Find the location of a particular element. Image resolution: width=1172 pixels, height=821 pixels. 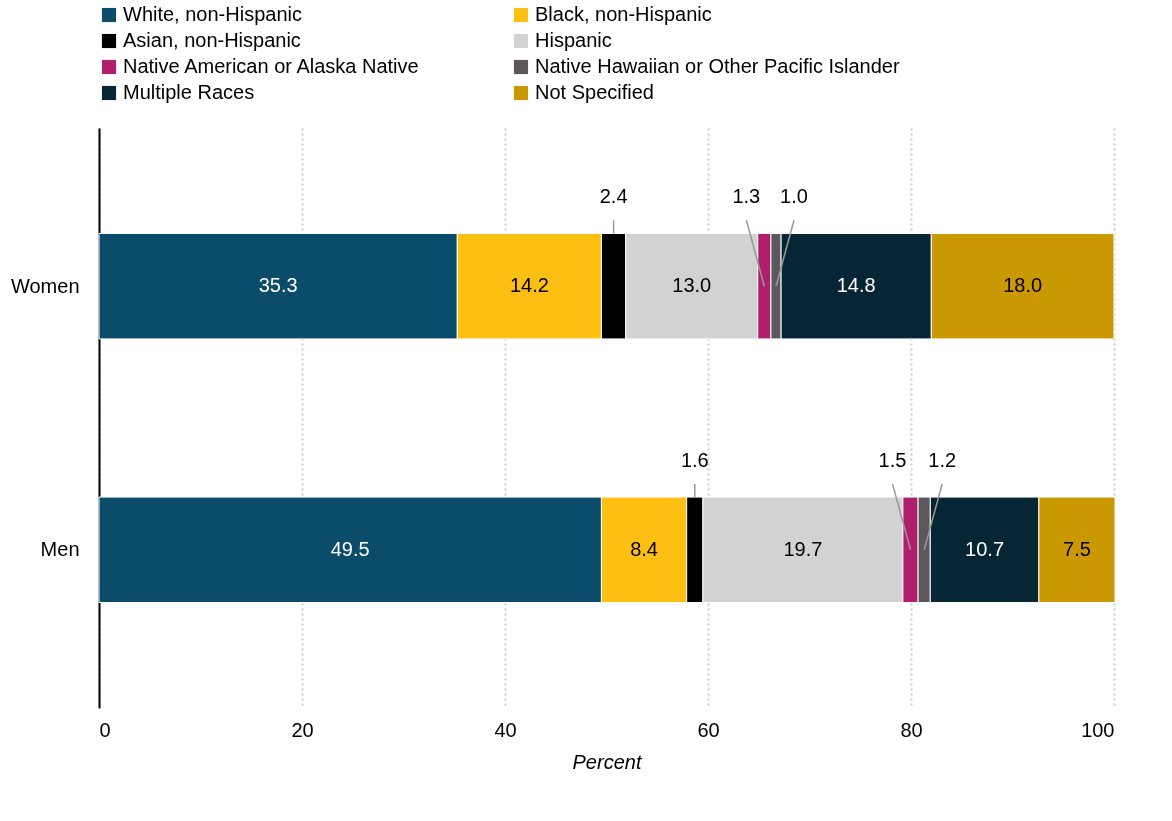

x-tick-label: 100 is located at coordinates (1098, 729).